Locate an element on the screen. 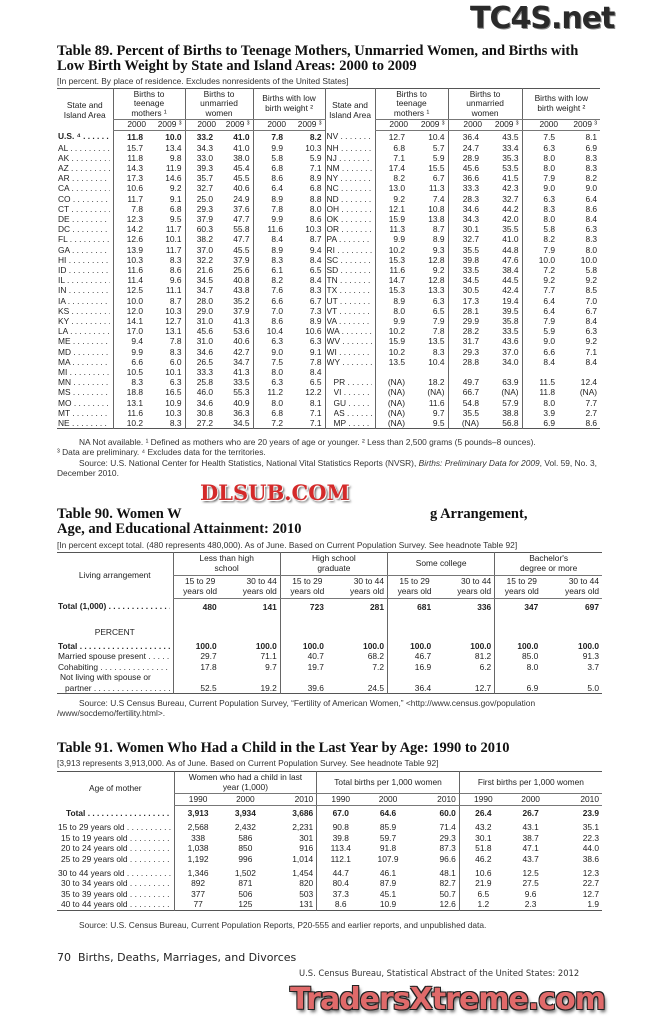 This screenshot has width=652, height=1024. value-cell: 22.3 is located at coordinates (590, 837).